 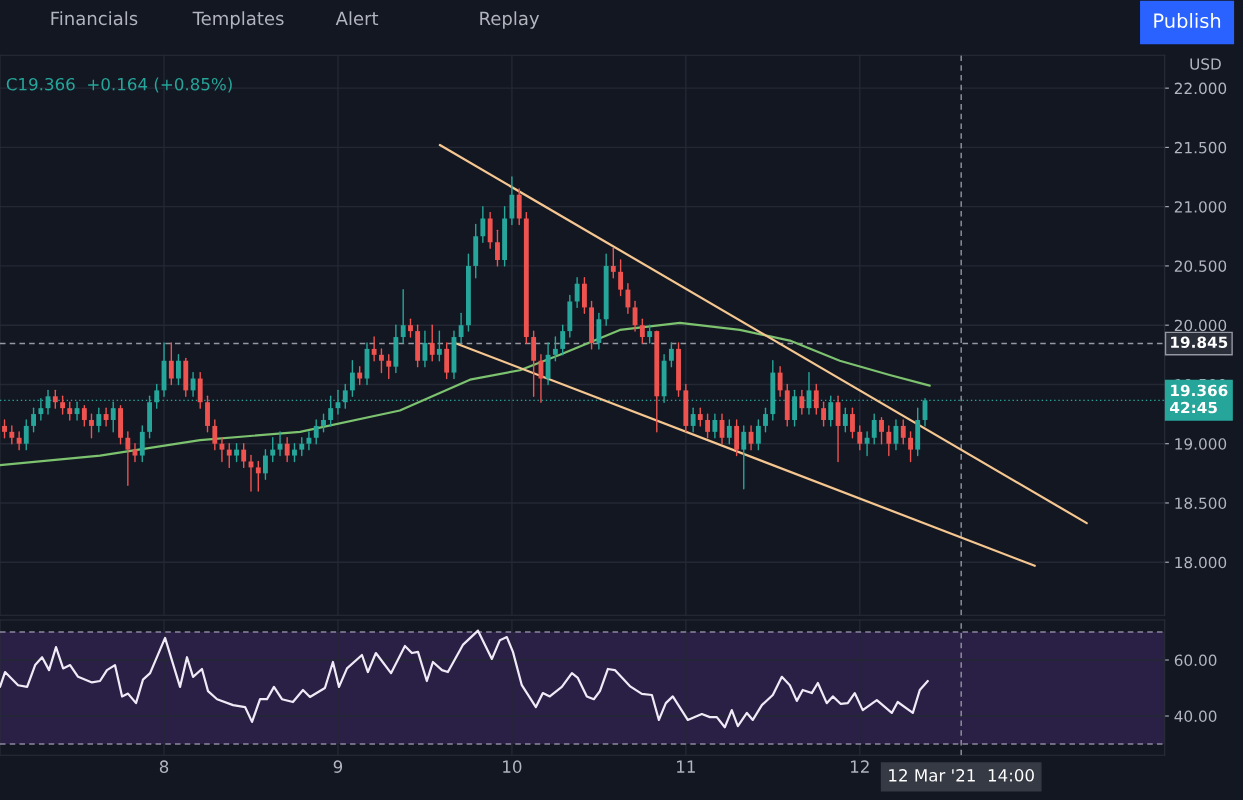 I want to click on y-tick-label: 19.000, so click(x=1201, y=444).